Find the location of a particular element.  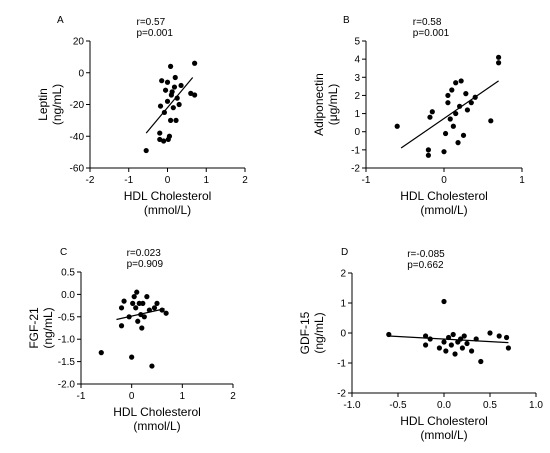

r-value: r=0.023 is located at coordinates (144, 253).